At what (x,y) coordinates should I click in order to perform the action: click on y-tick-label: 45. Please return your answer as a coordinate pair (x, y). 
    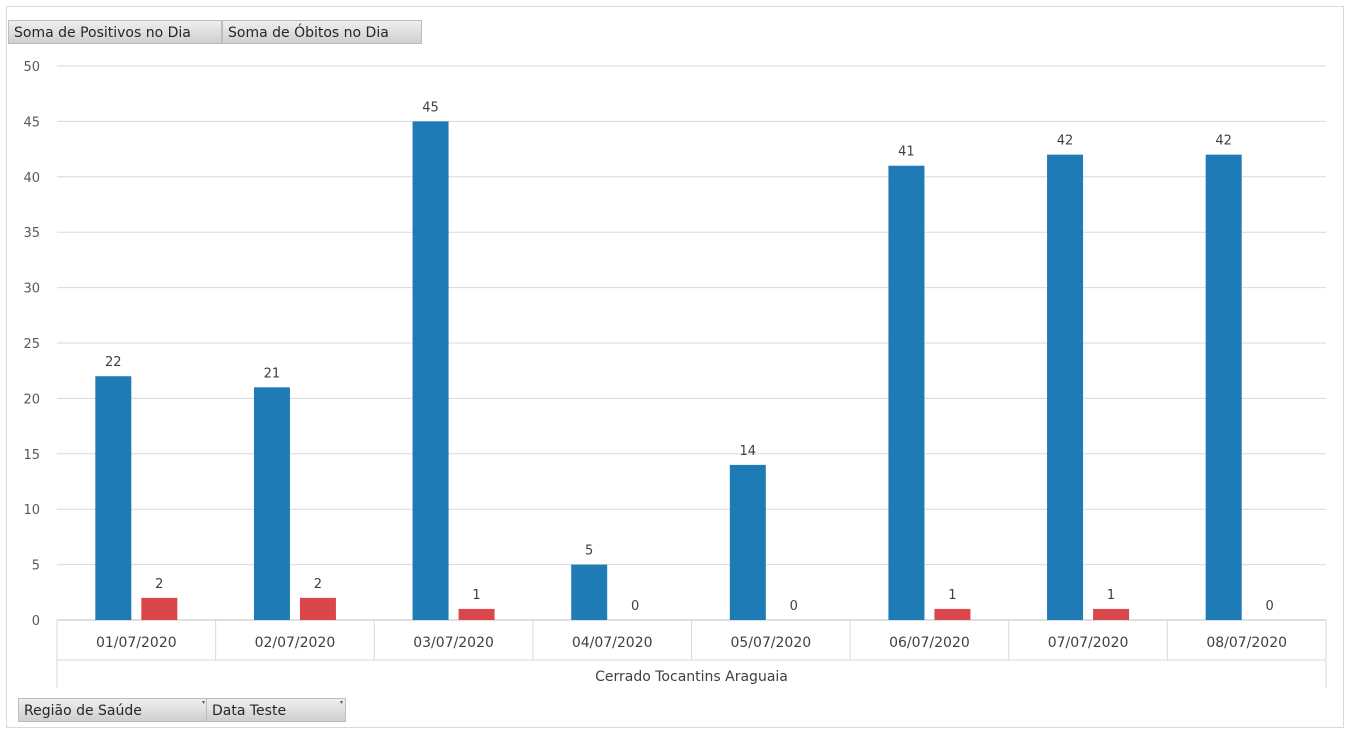
    Looking at the image, I should click on (31, 122).